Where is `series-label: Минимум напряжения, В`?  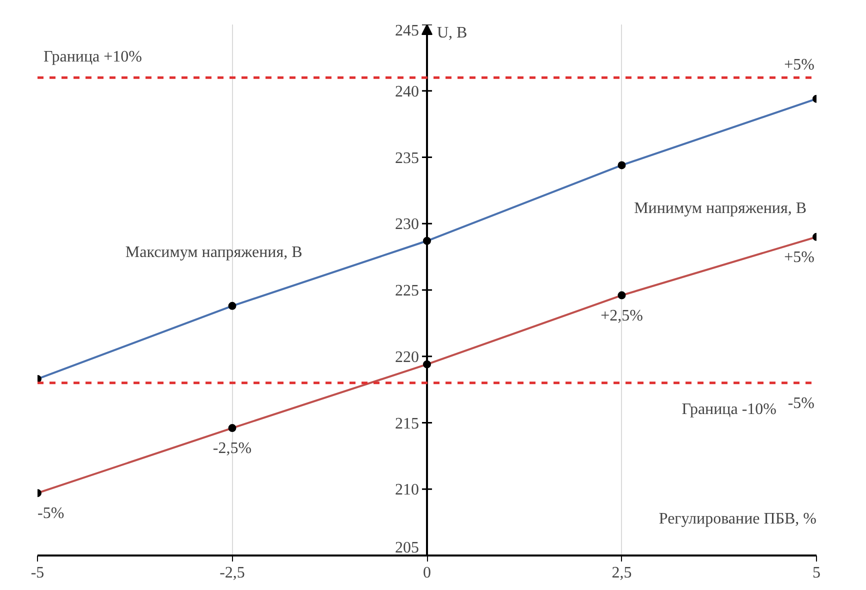
series-label: Минимум напряжения, В is located at coordinates (720, 208).